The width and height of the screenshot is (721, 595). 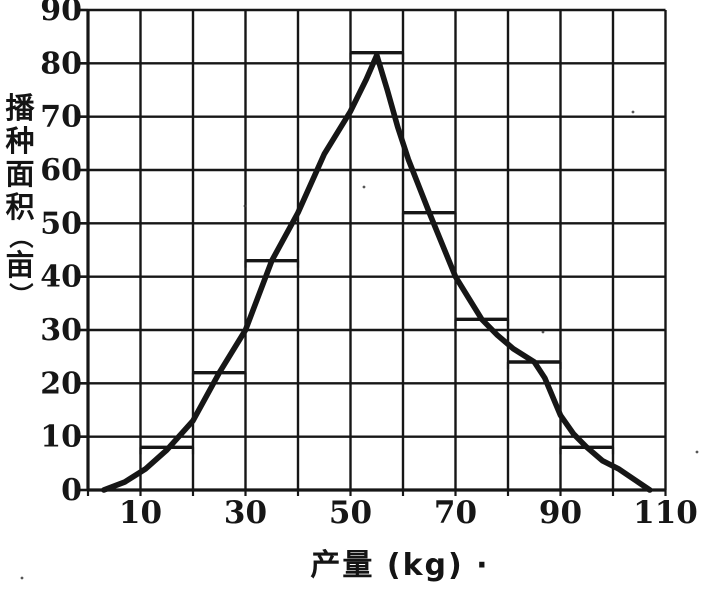 What do you see at coordinates (61, 223) in the screenshot?
I see `y-tick-label: 50` at bounding box center [61, 223].